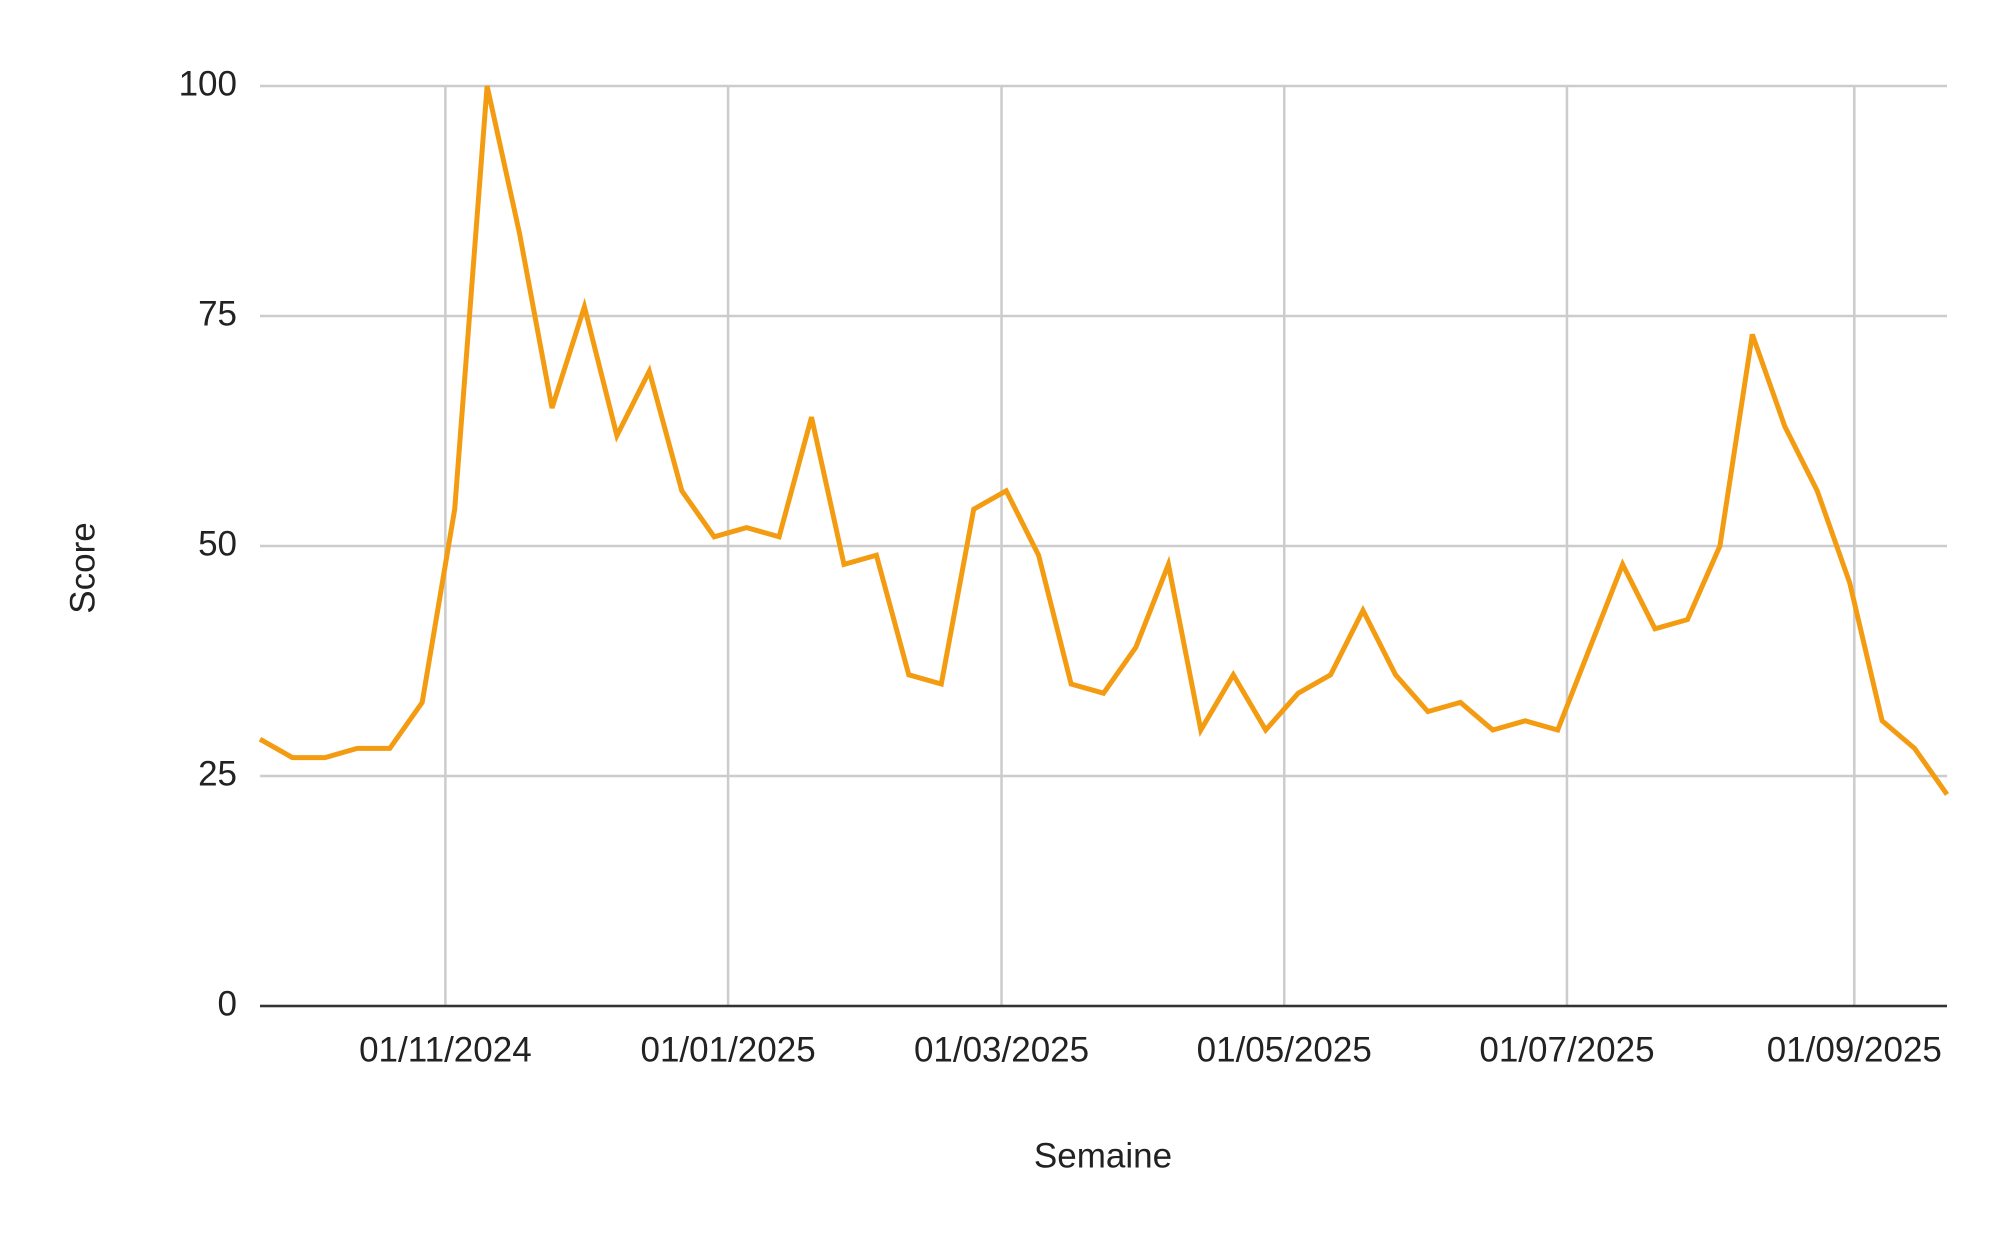 The height and width of the screenshot is (1237, 2000). Describe the element at coordinates (1001, 1049) in the screenshot. I see `x-tick-label: 01/03/2025` at that location.